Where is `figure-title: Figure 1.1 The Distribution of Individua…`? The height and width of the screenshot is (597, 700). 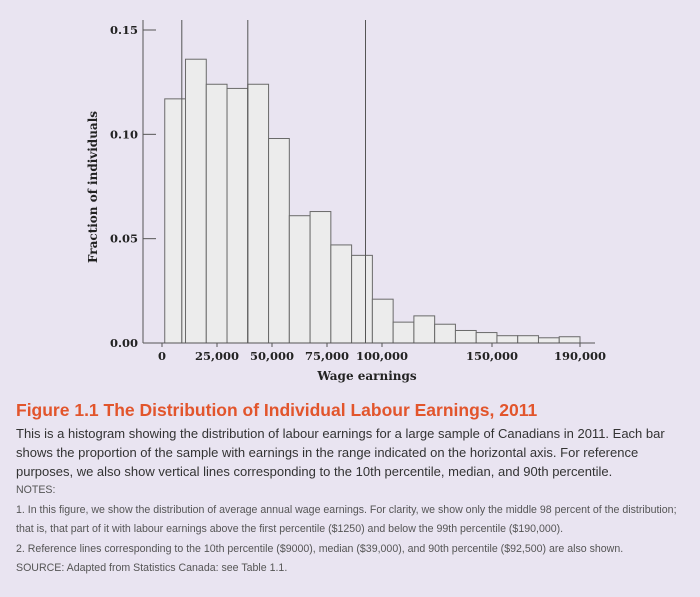
figure-title: Figure 1.1 The Distribution of Individua… is located at coordinates (277, 410).